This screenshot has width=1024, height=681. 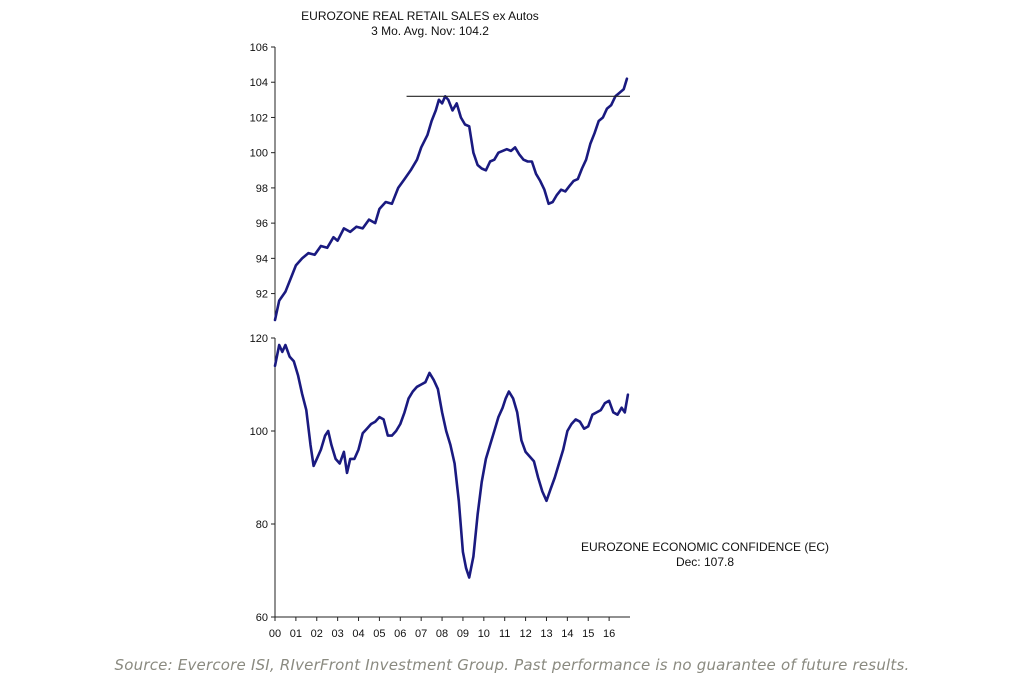 What do you see at coordinates (421, 634) in the screenshot?
I see `x-tick-label: 07` at bounding box center [421, 634].